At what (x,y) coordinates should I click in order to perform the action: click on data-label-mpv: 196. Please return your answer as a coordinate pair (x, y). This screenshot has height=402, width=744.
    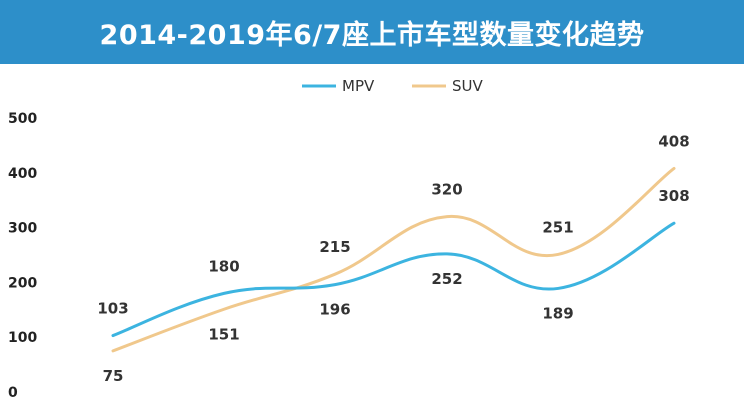
    Looking at the image, I should click on (334, 310).